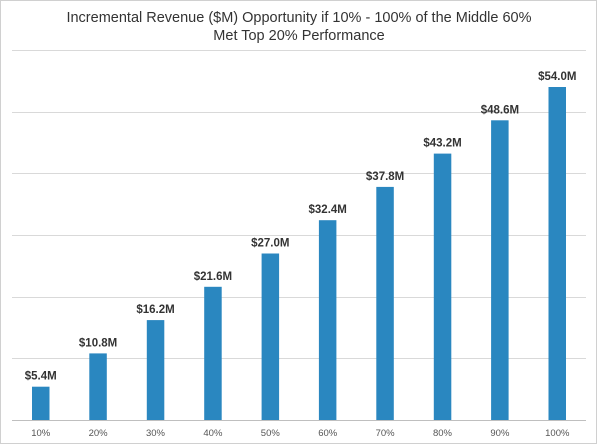 Image resolution: width=597 pixels, height=444 pixels. What do you see at coordinates (500, 110) in the screenshot?
I see `data-label-90pct: $48.6M` at bounding box center [500, 110].